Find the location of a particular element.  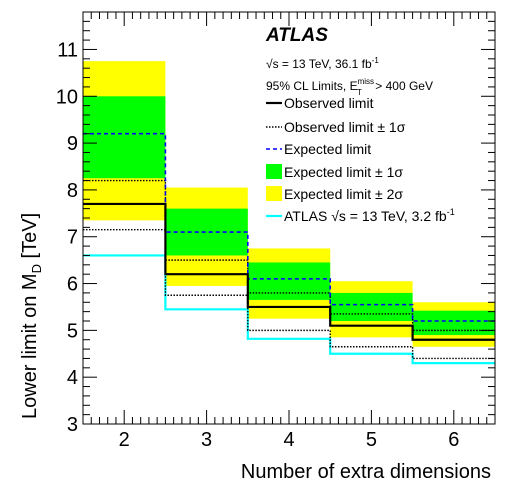

legend-expected-1s-label: Expected limit ± 1σ is located at coordinates (343, 172).